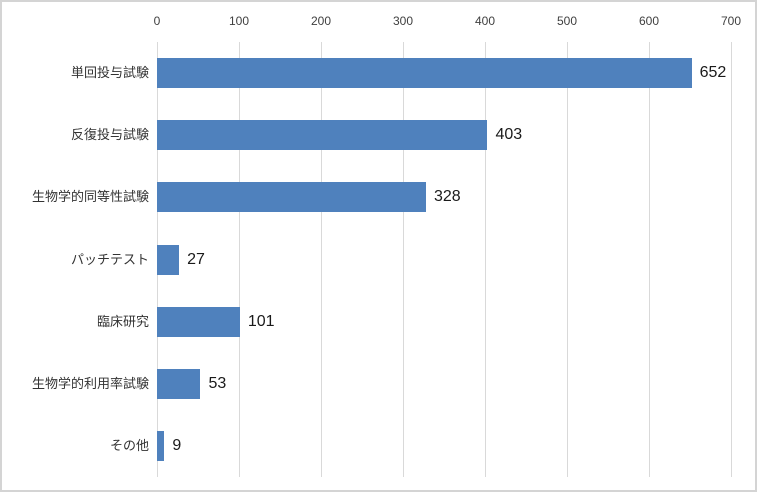 Image resolution: width=757 pixels, height=492 pixels. What do you see at coordinates (731, 21) in the screenshot?
I see `x-tick-label: 700` at bounding box center [731, 21].